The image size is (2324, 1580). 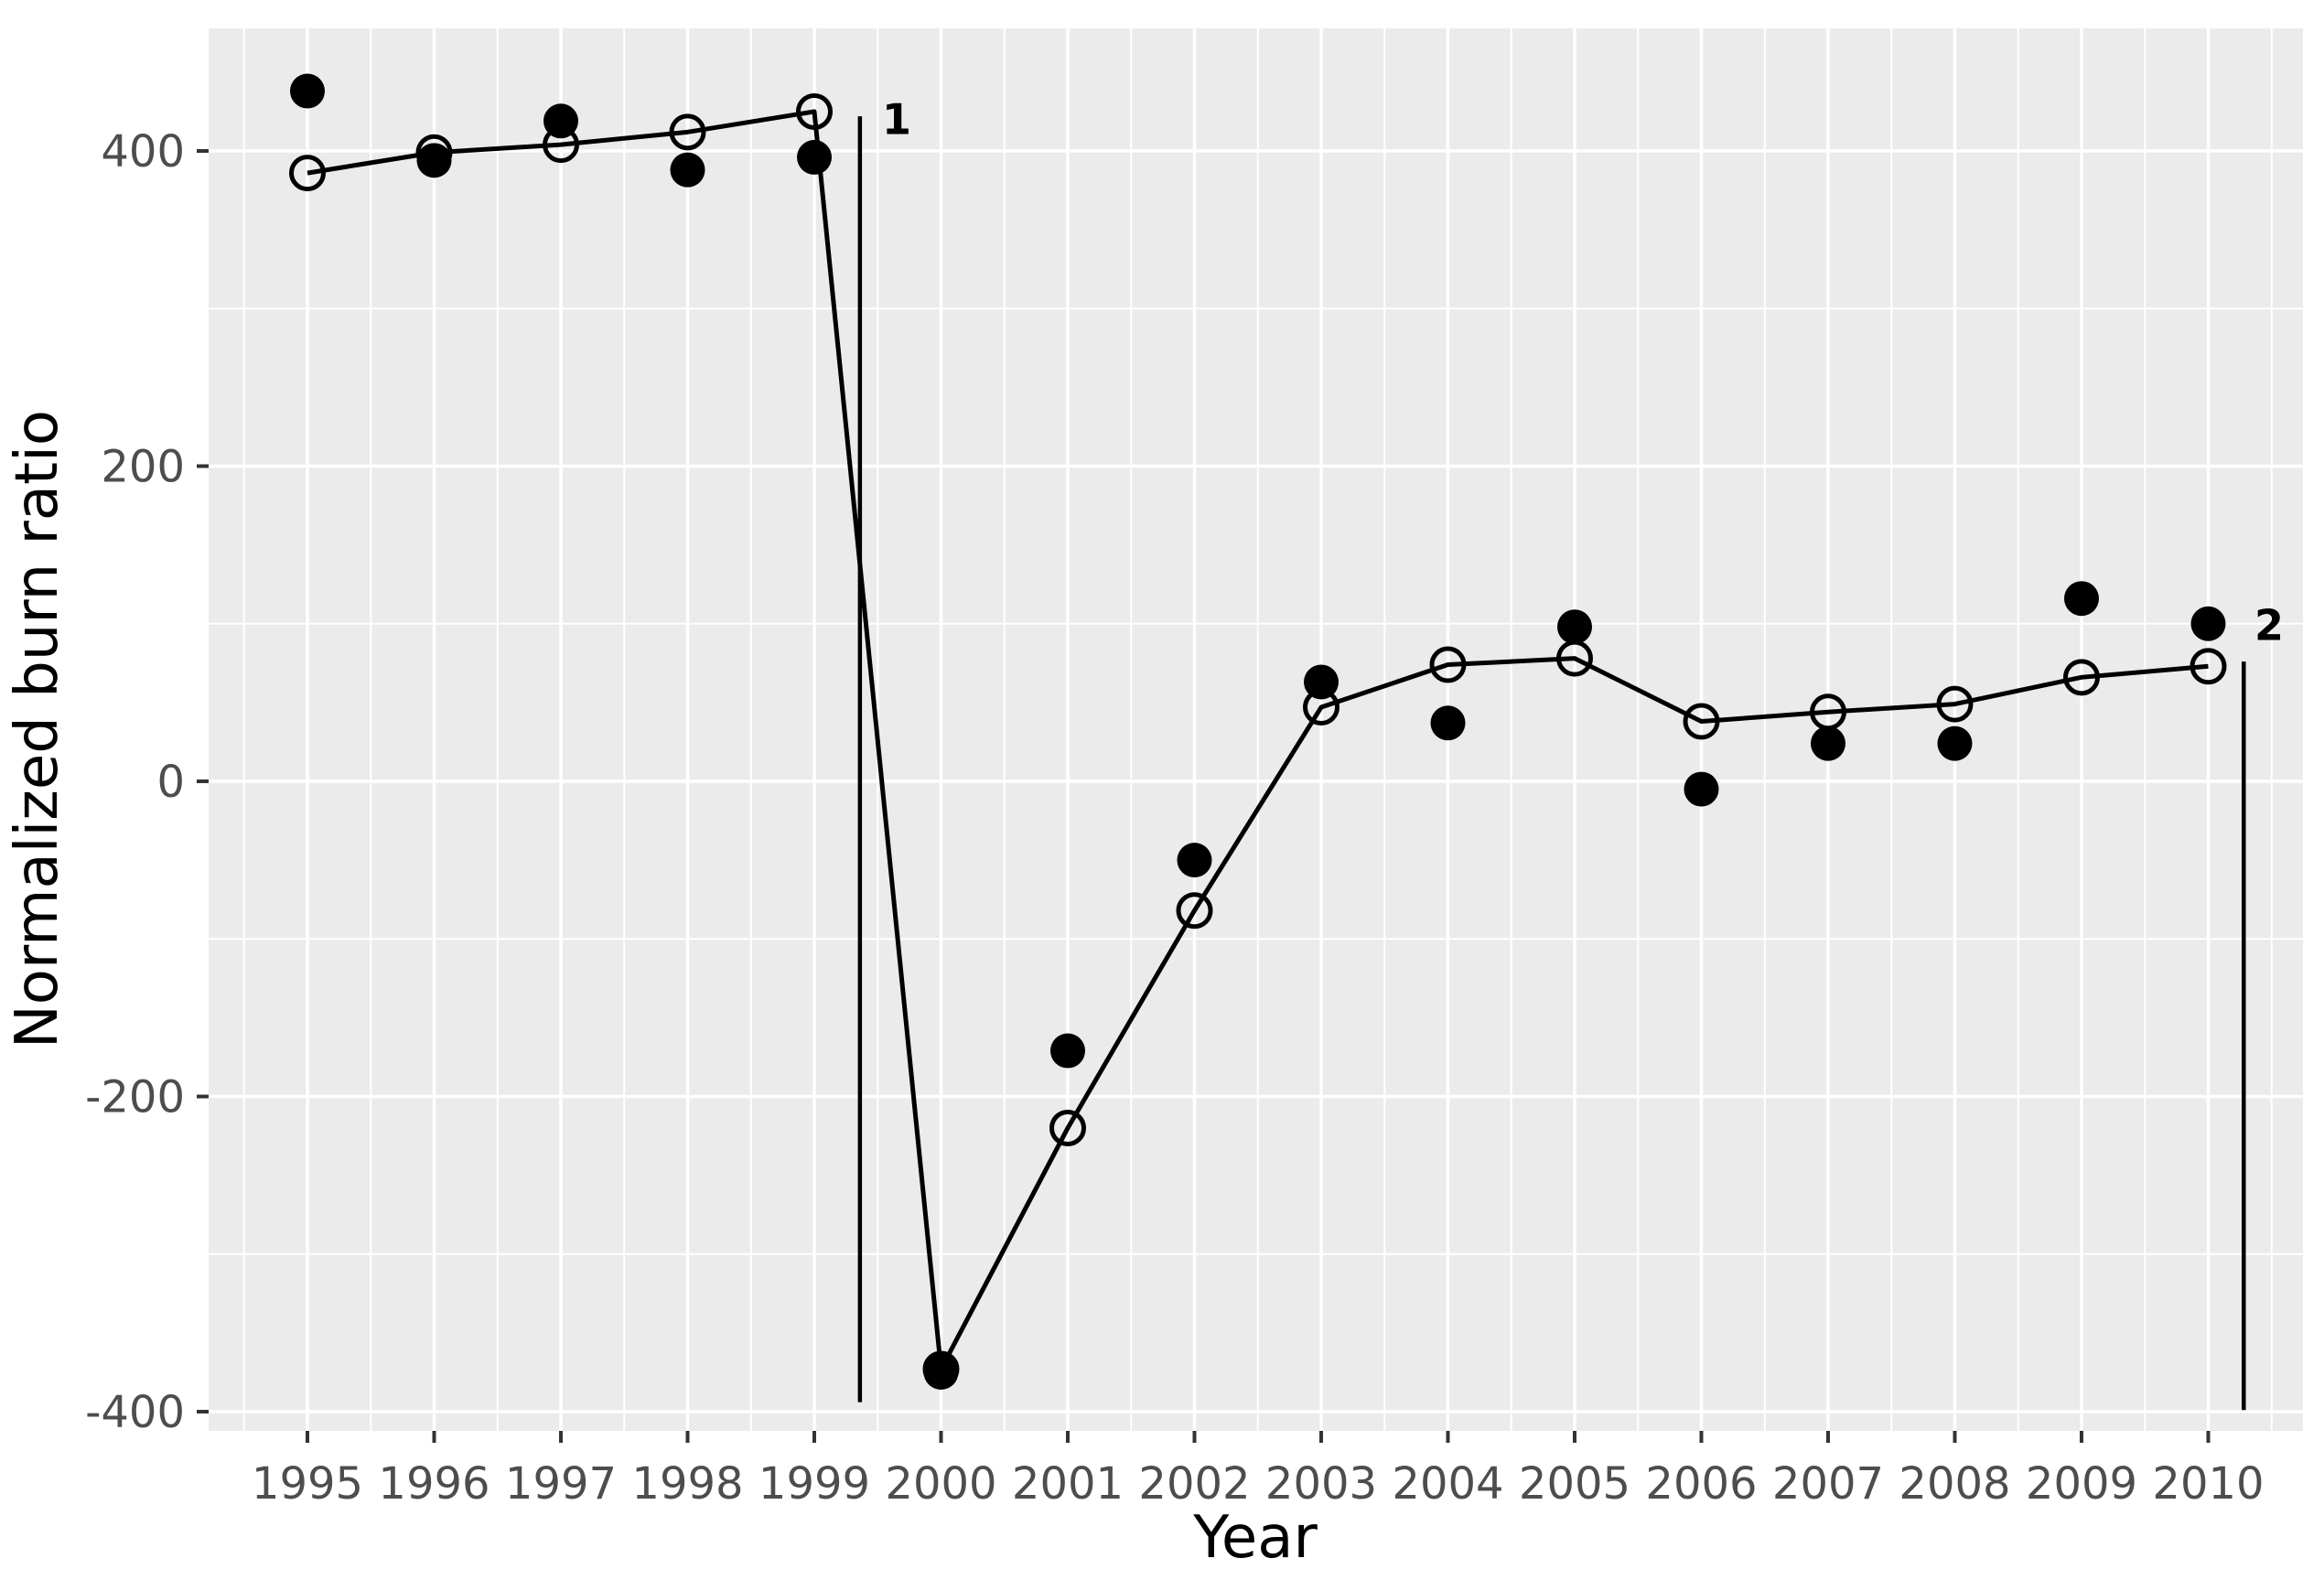 I want to click on fitted-point-2001, so click(x=1067, y=1127).